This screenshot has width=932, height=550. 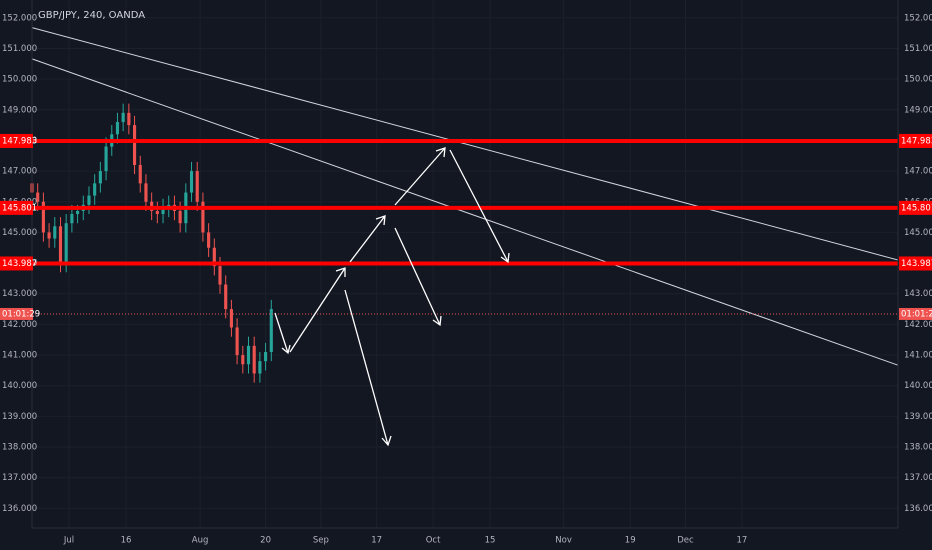 I want to click on x-tick-label: 19, so click(x=630, y=541).